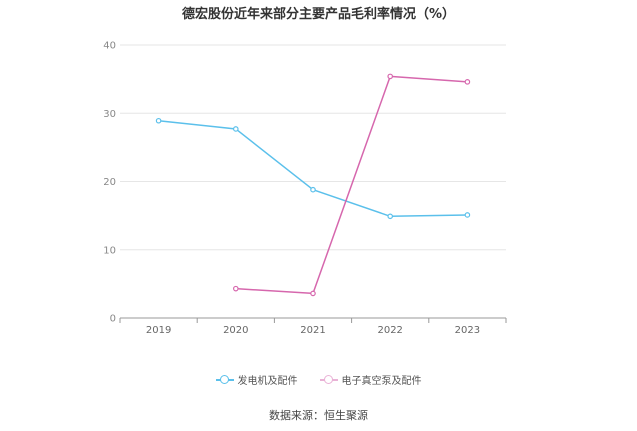 This screenshot has width=637, height=431. What do you see at coordinates (109, 46) in the screenshot?
I see `y-tick-label: 40` at bounding box center [109, 46].